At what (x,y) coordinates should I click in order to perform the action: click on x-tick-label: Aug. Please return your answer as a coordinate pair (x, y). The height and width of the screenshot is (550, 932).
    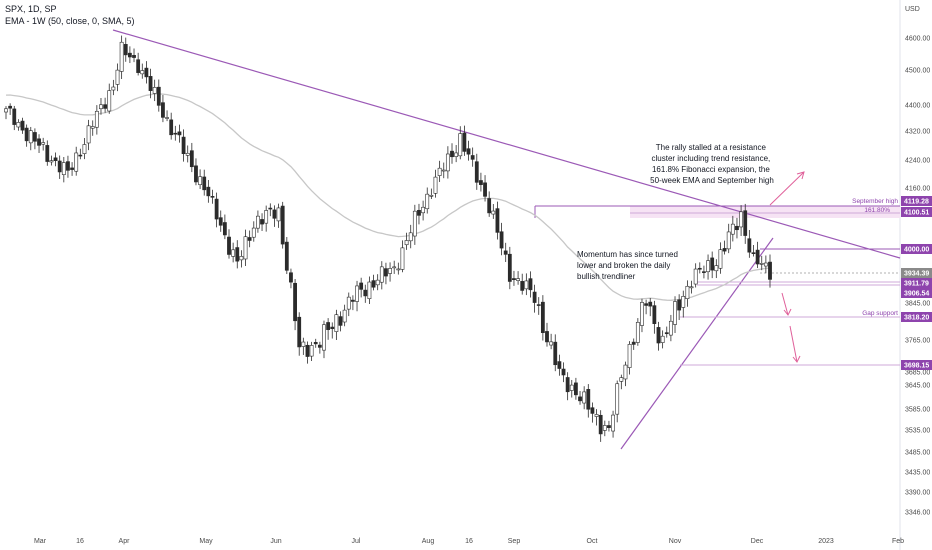
    Looking at the image, I should click on (428, 541).